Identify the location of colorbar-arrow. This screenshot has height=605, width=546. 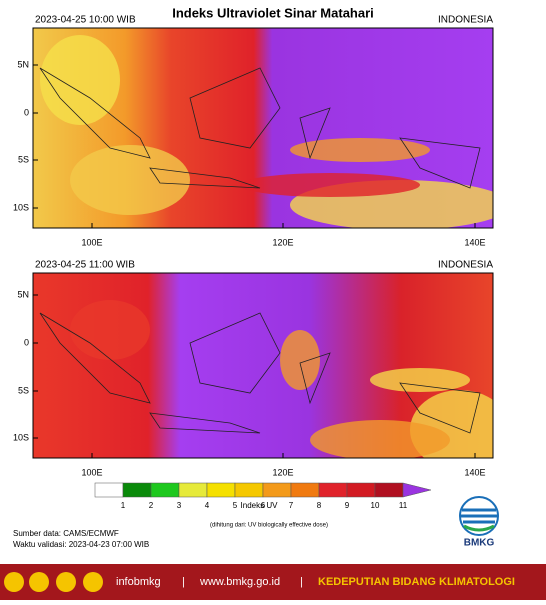
(417, 490).